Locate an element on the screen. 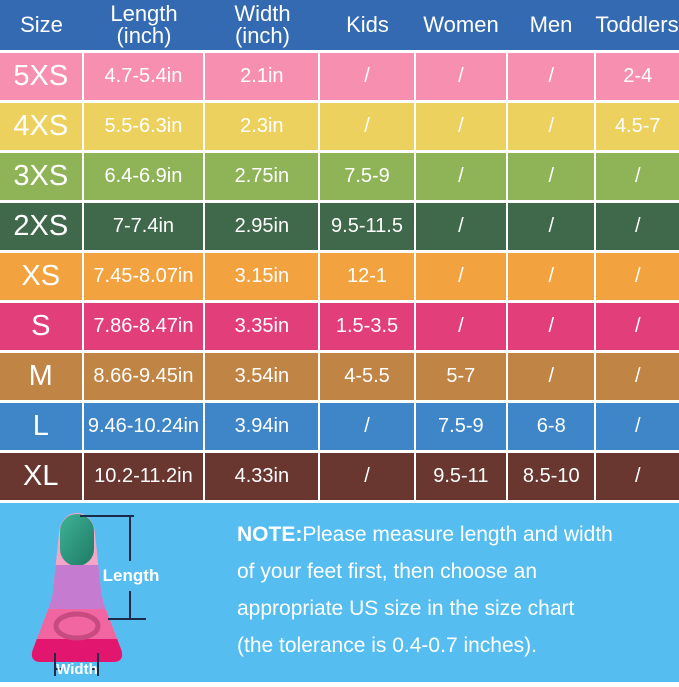 The image size is (679, 687). cell-women: 9.5-11 is located at coordinates (461, 476).